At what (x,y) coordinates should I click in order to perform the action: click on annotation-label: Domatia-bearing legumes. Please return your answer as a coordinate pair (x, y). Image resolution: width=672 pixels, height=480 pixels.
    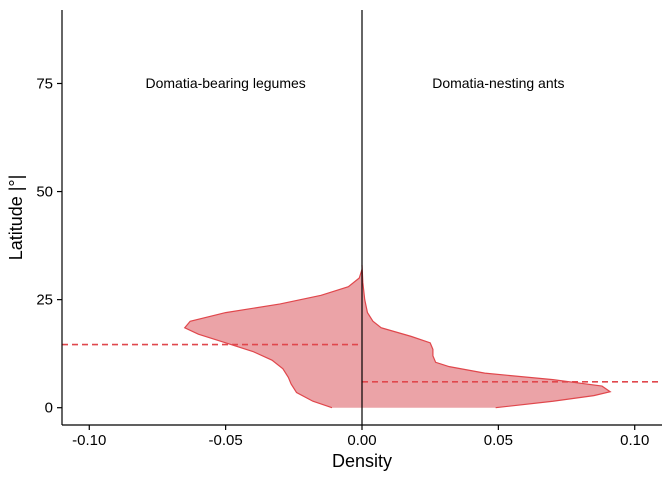
    Looking at the image, I should click on (225, 83).